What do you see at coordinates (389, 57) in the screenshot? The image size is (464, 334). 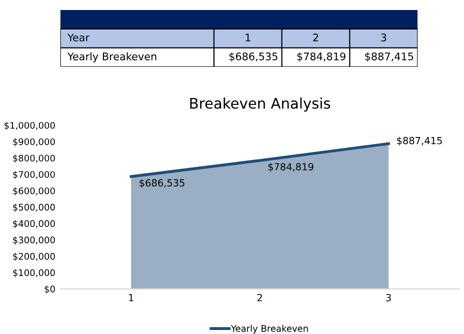 I see `text: $887,415` at bounding box center [389, 57].